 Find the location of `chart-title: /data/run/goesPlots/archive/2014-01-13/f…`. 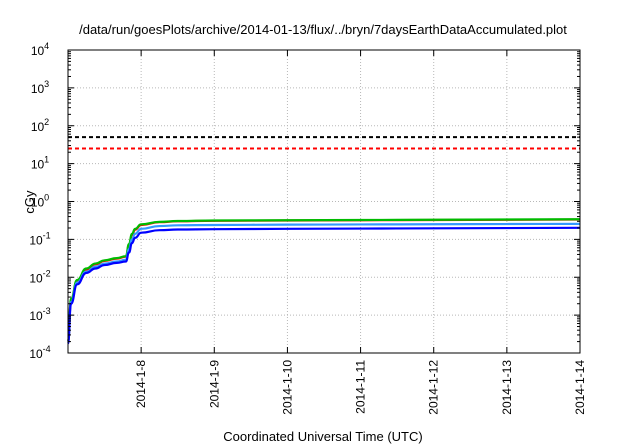

chart-title: /data/run/goesPlots/archive/2014-01-13/f… is located at coordinates (323, 29).